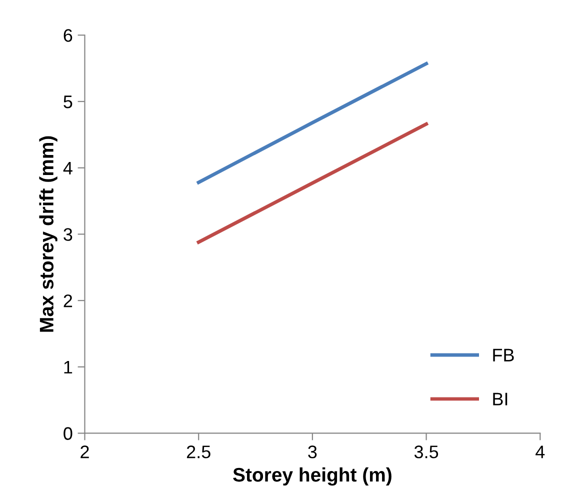  What do you see at coordinates (68, 102) in the screenshot?
I see `y-tick-label: 5` at bounding box center [68, 102].